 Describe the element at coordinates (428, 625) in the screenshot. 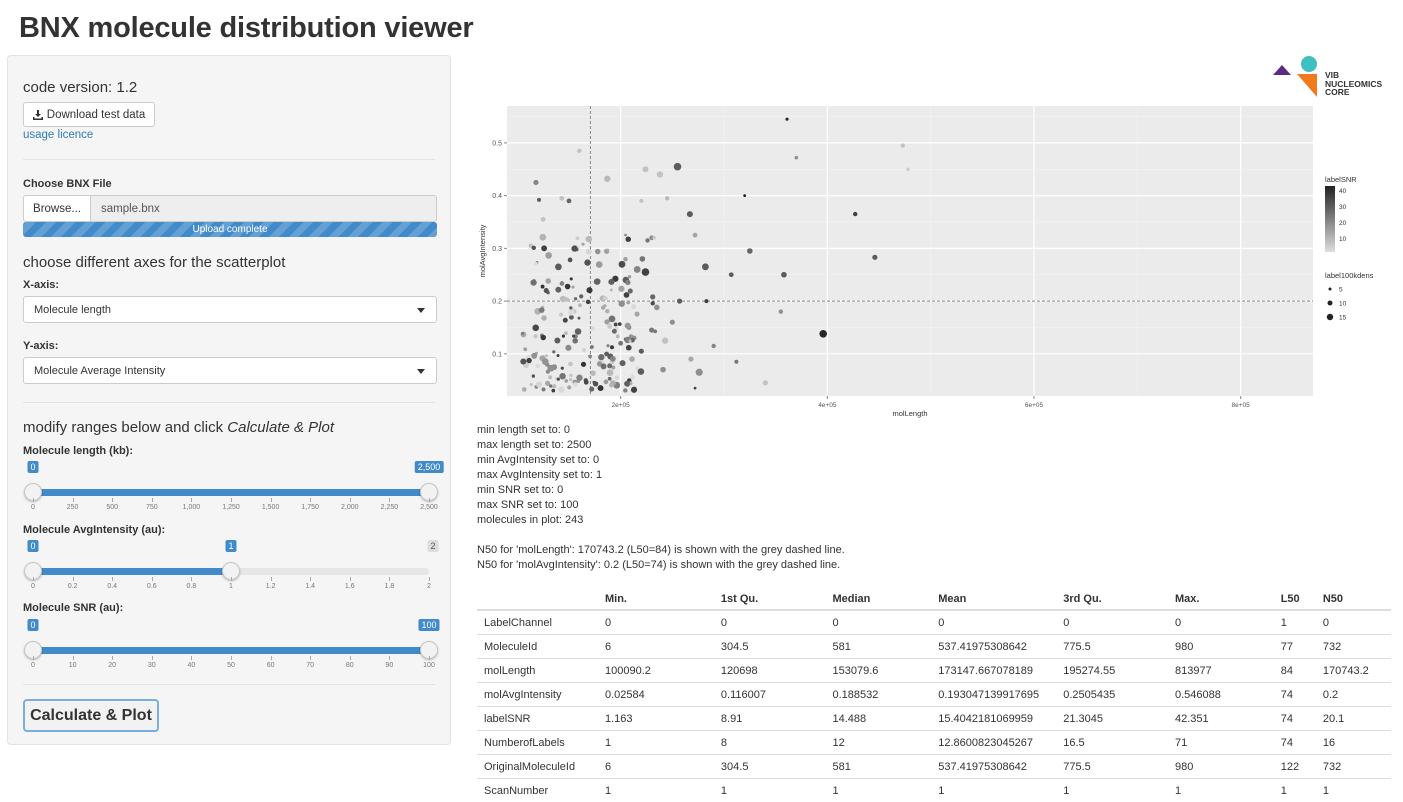

I see `slider-high-value: 100` at that location.